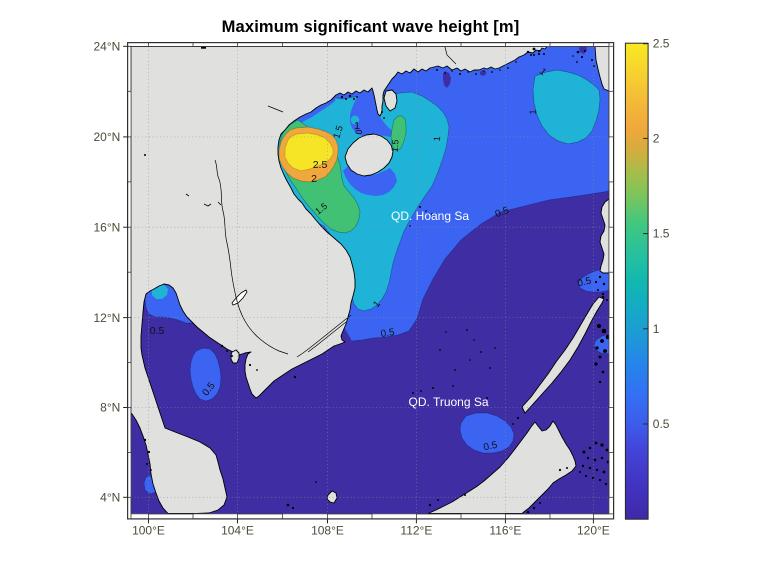 This screenshot has width=778, height=583. Describe the element at coordinates (148, 531) in the screenshot. I see `svg-text: 100°E` at that location.